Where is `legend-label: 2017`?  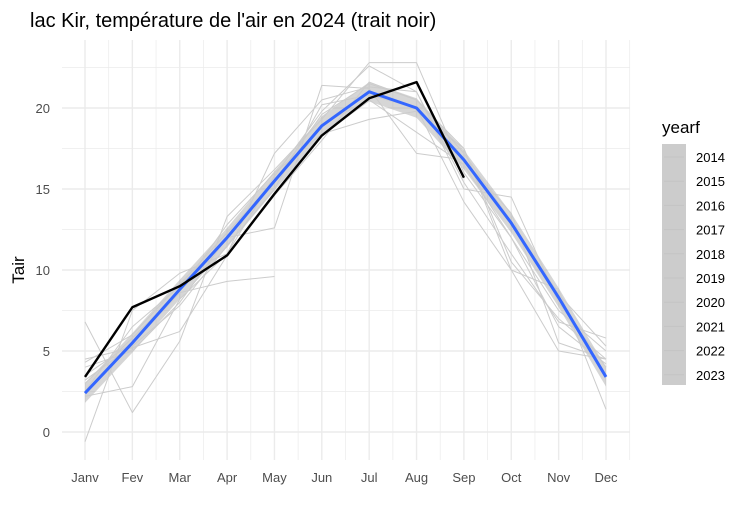
legend-label: 2017 is located at coordinates (710, 230).